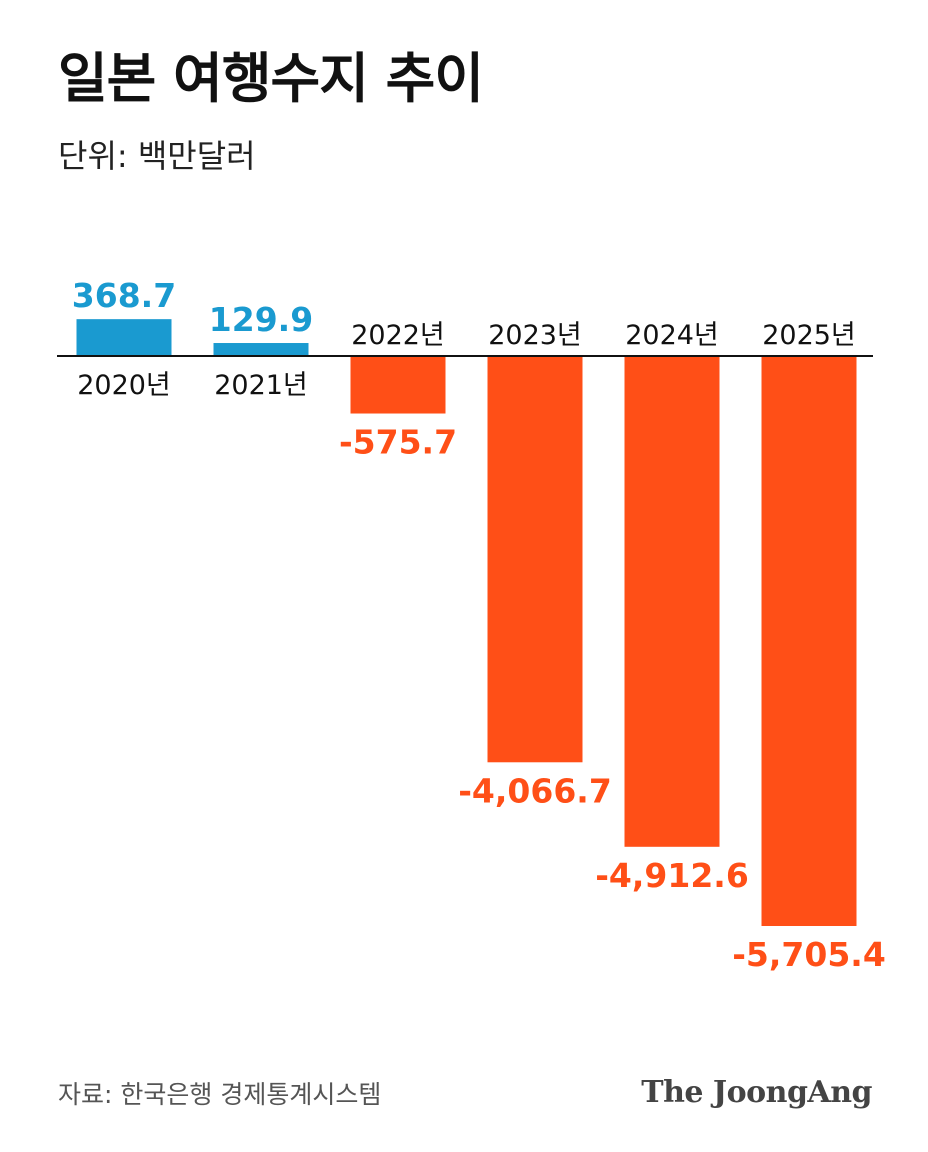 Image resolution: width=928 pixels, height=1152 pixels. I want to click on category-label-3: 2023년, so click(535, 335).